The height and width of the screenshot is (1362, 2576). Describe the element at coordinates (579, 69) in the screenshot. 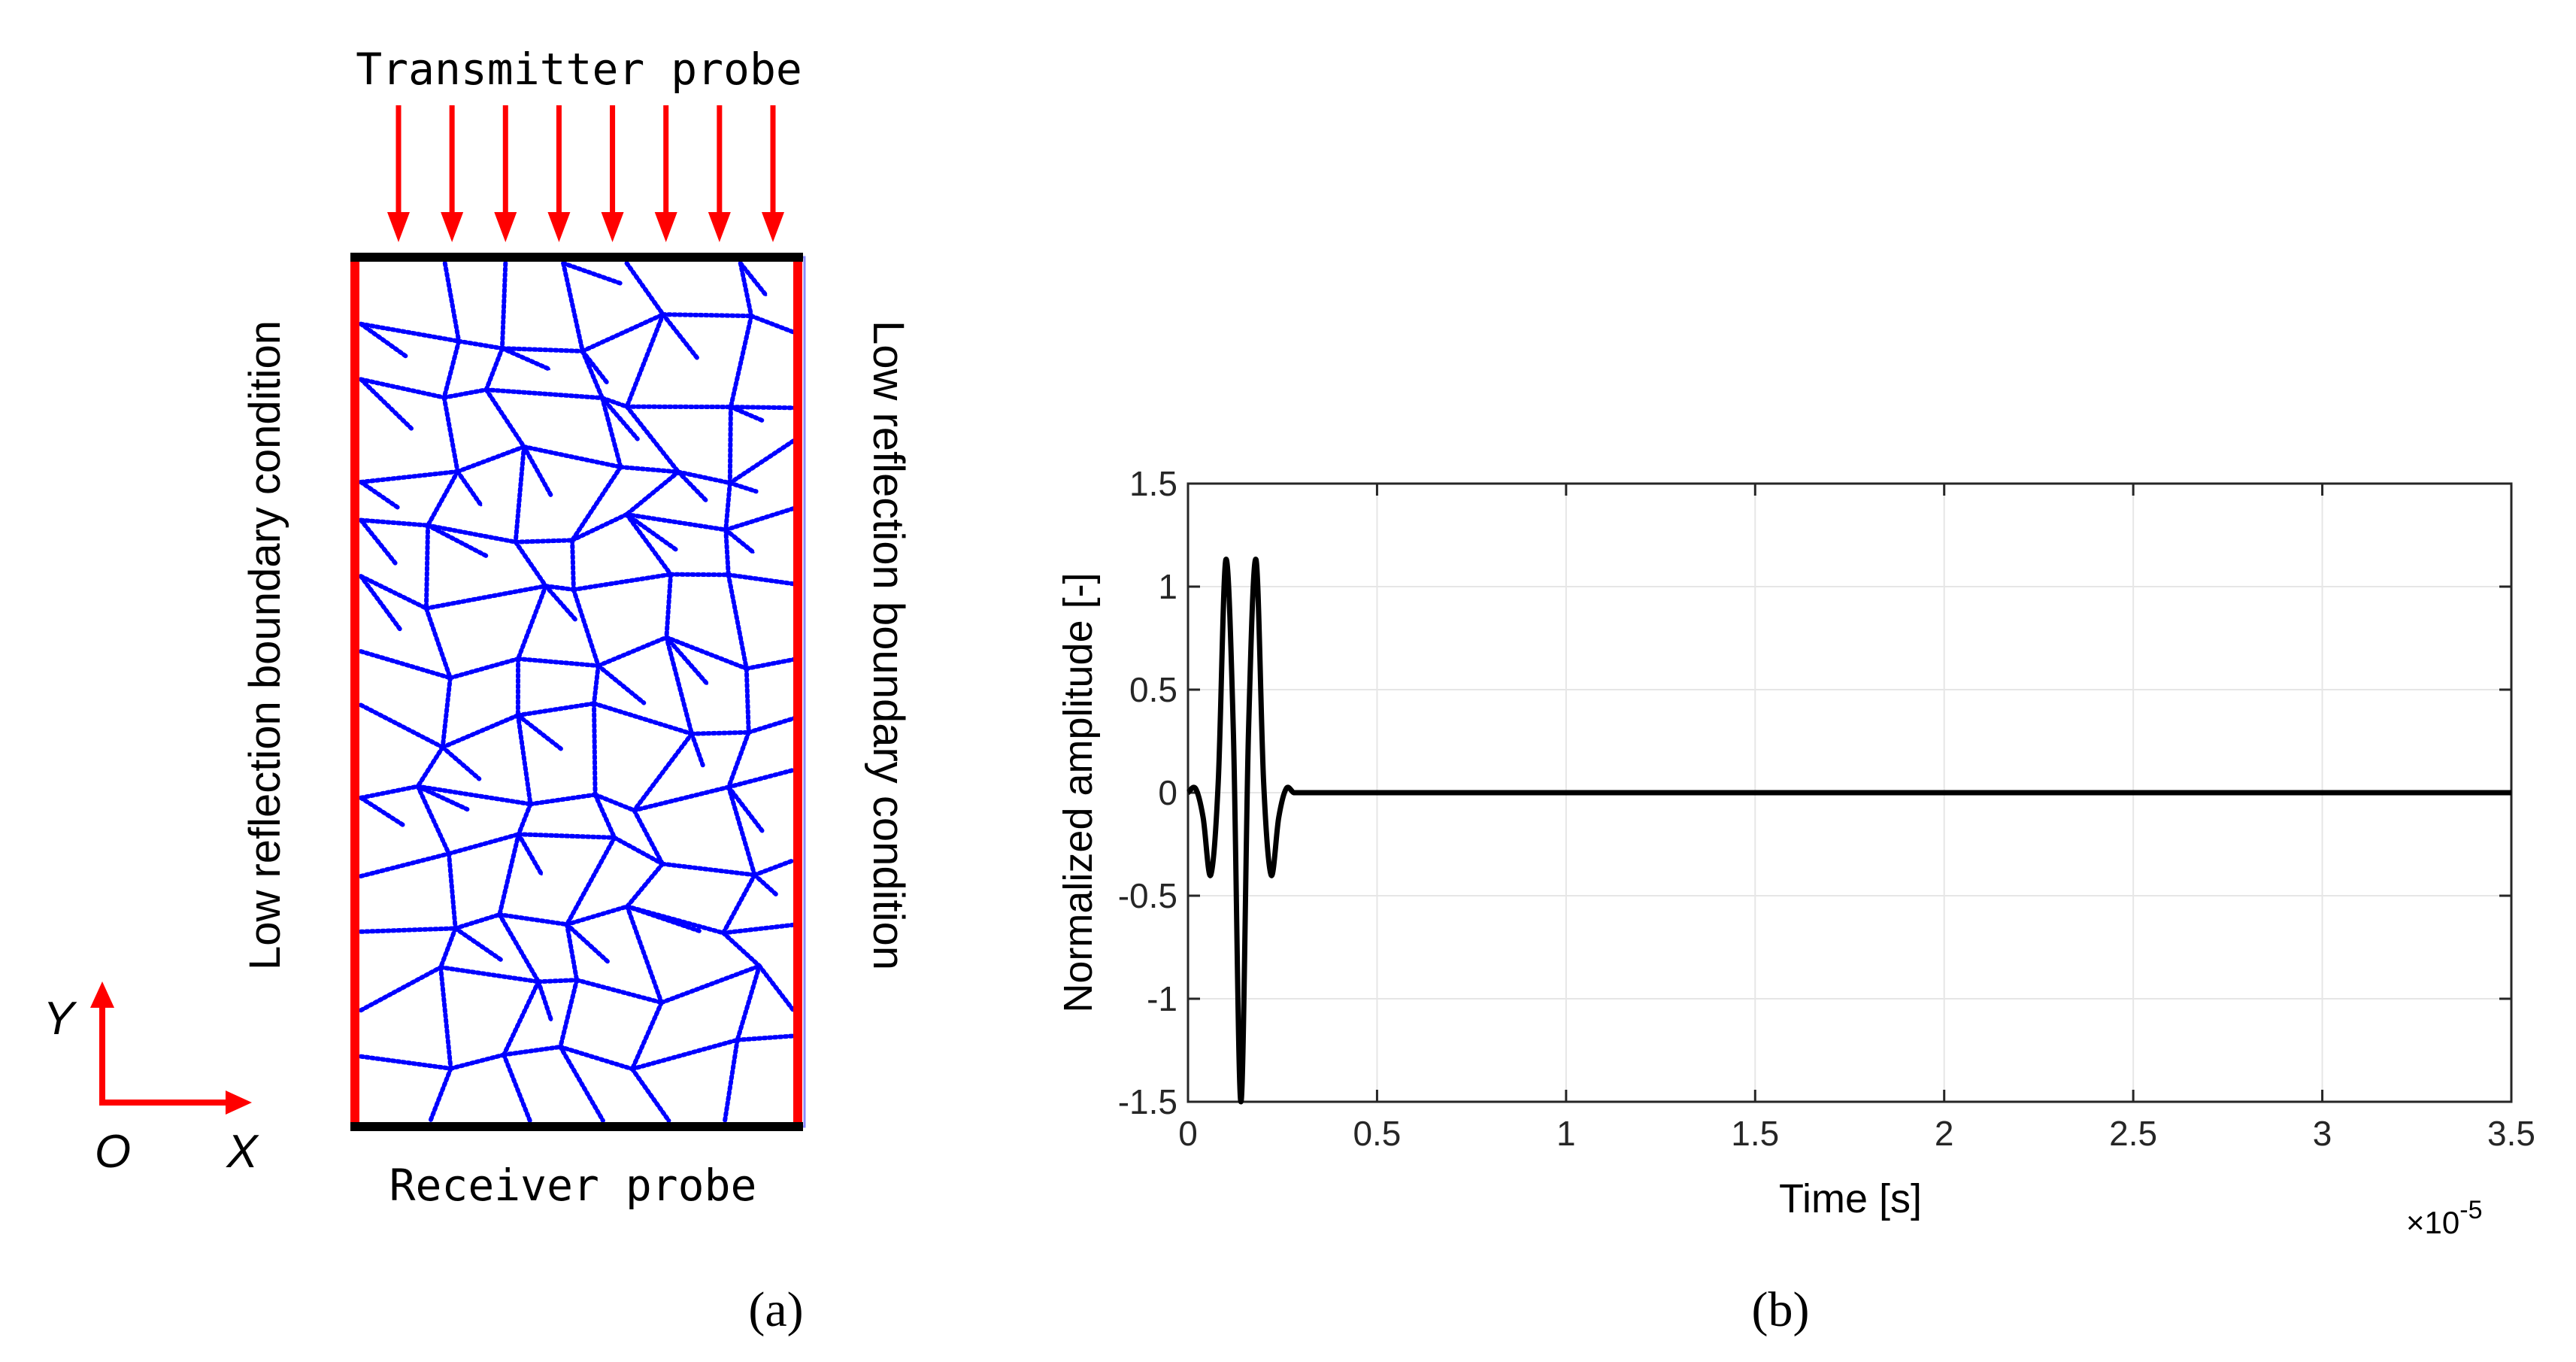

I see `transmitter-probe-label: Transmitter probe` at that location.